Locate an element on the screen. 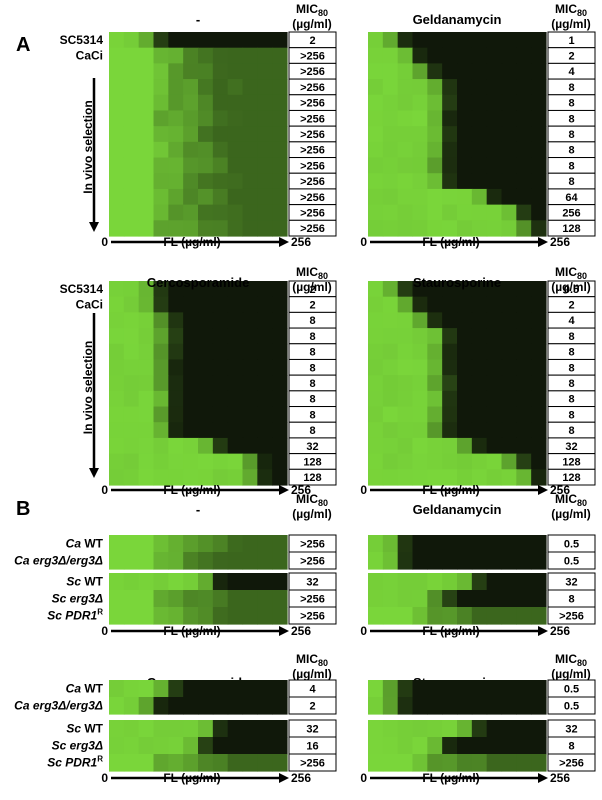  strain-label: CaCi is located at coordinates (89, 56).